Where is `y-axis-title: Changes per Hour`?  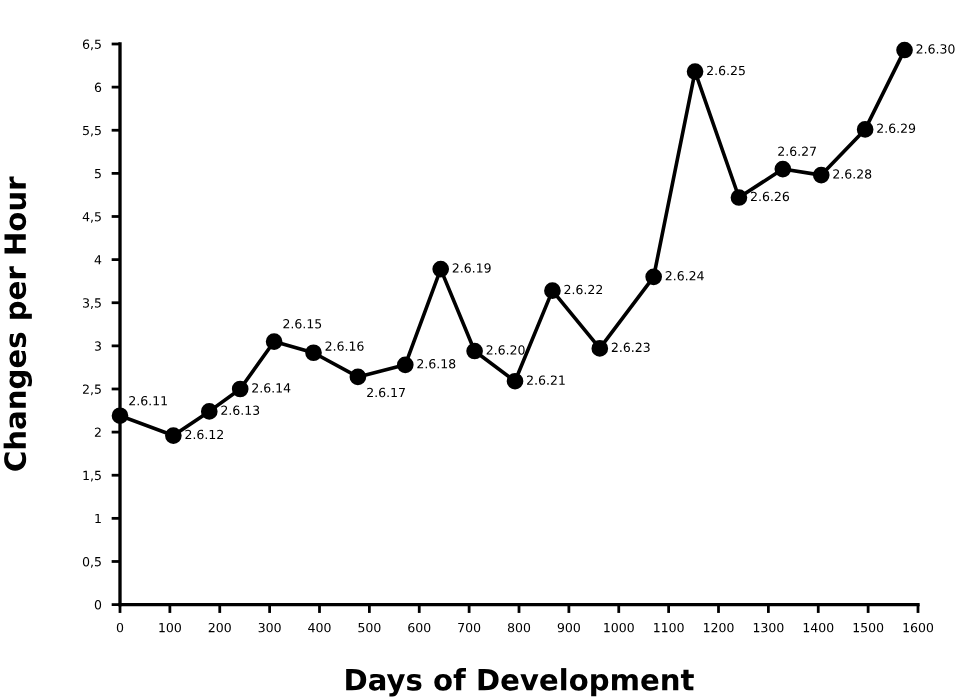 y-axis-title: Changes per Hour is located at coordinates (18, 323).